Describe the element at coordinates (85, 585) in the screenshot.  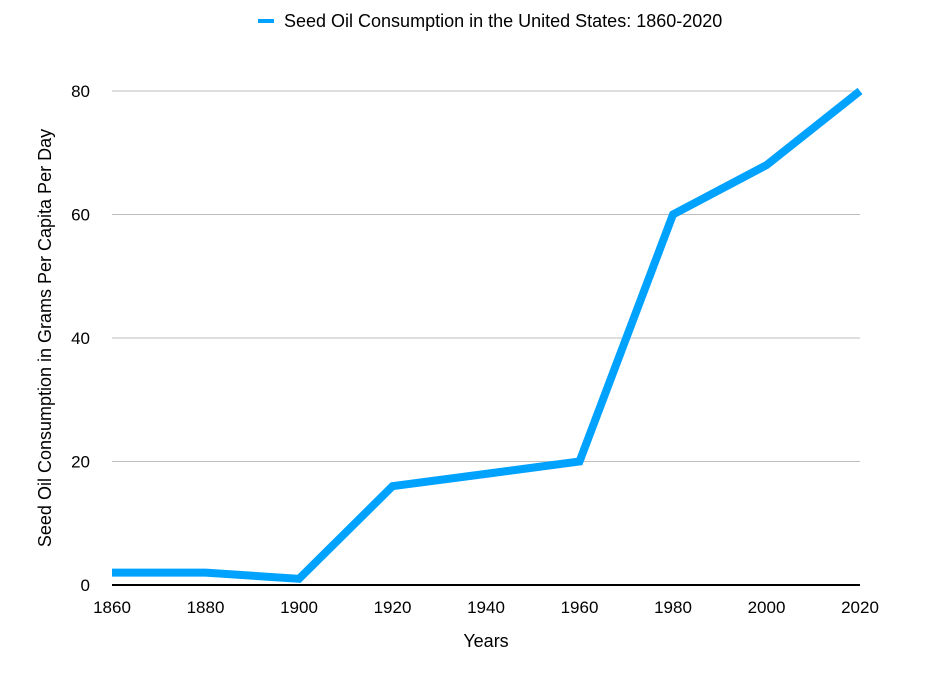
I see `y-tick-label: 0` at that location.